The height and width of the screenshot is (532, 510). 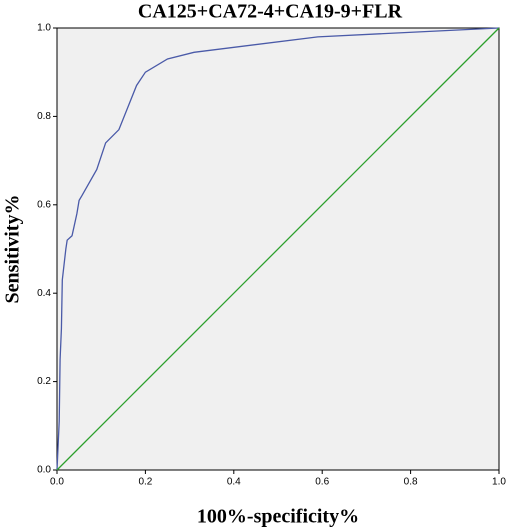 I want to click on y-tick-label: 0.6, so click(x=44, y=204).